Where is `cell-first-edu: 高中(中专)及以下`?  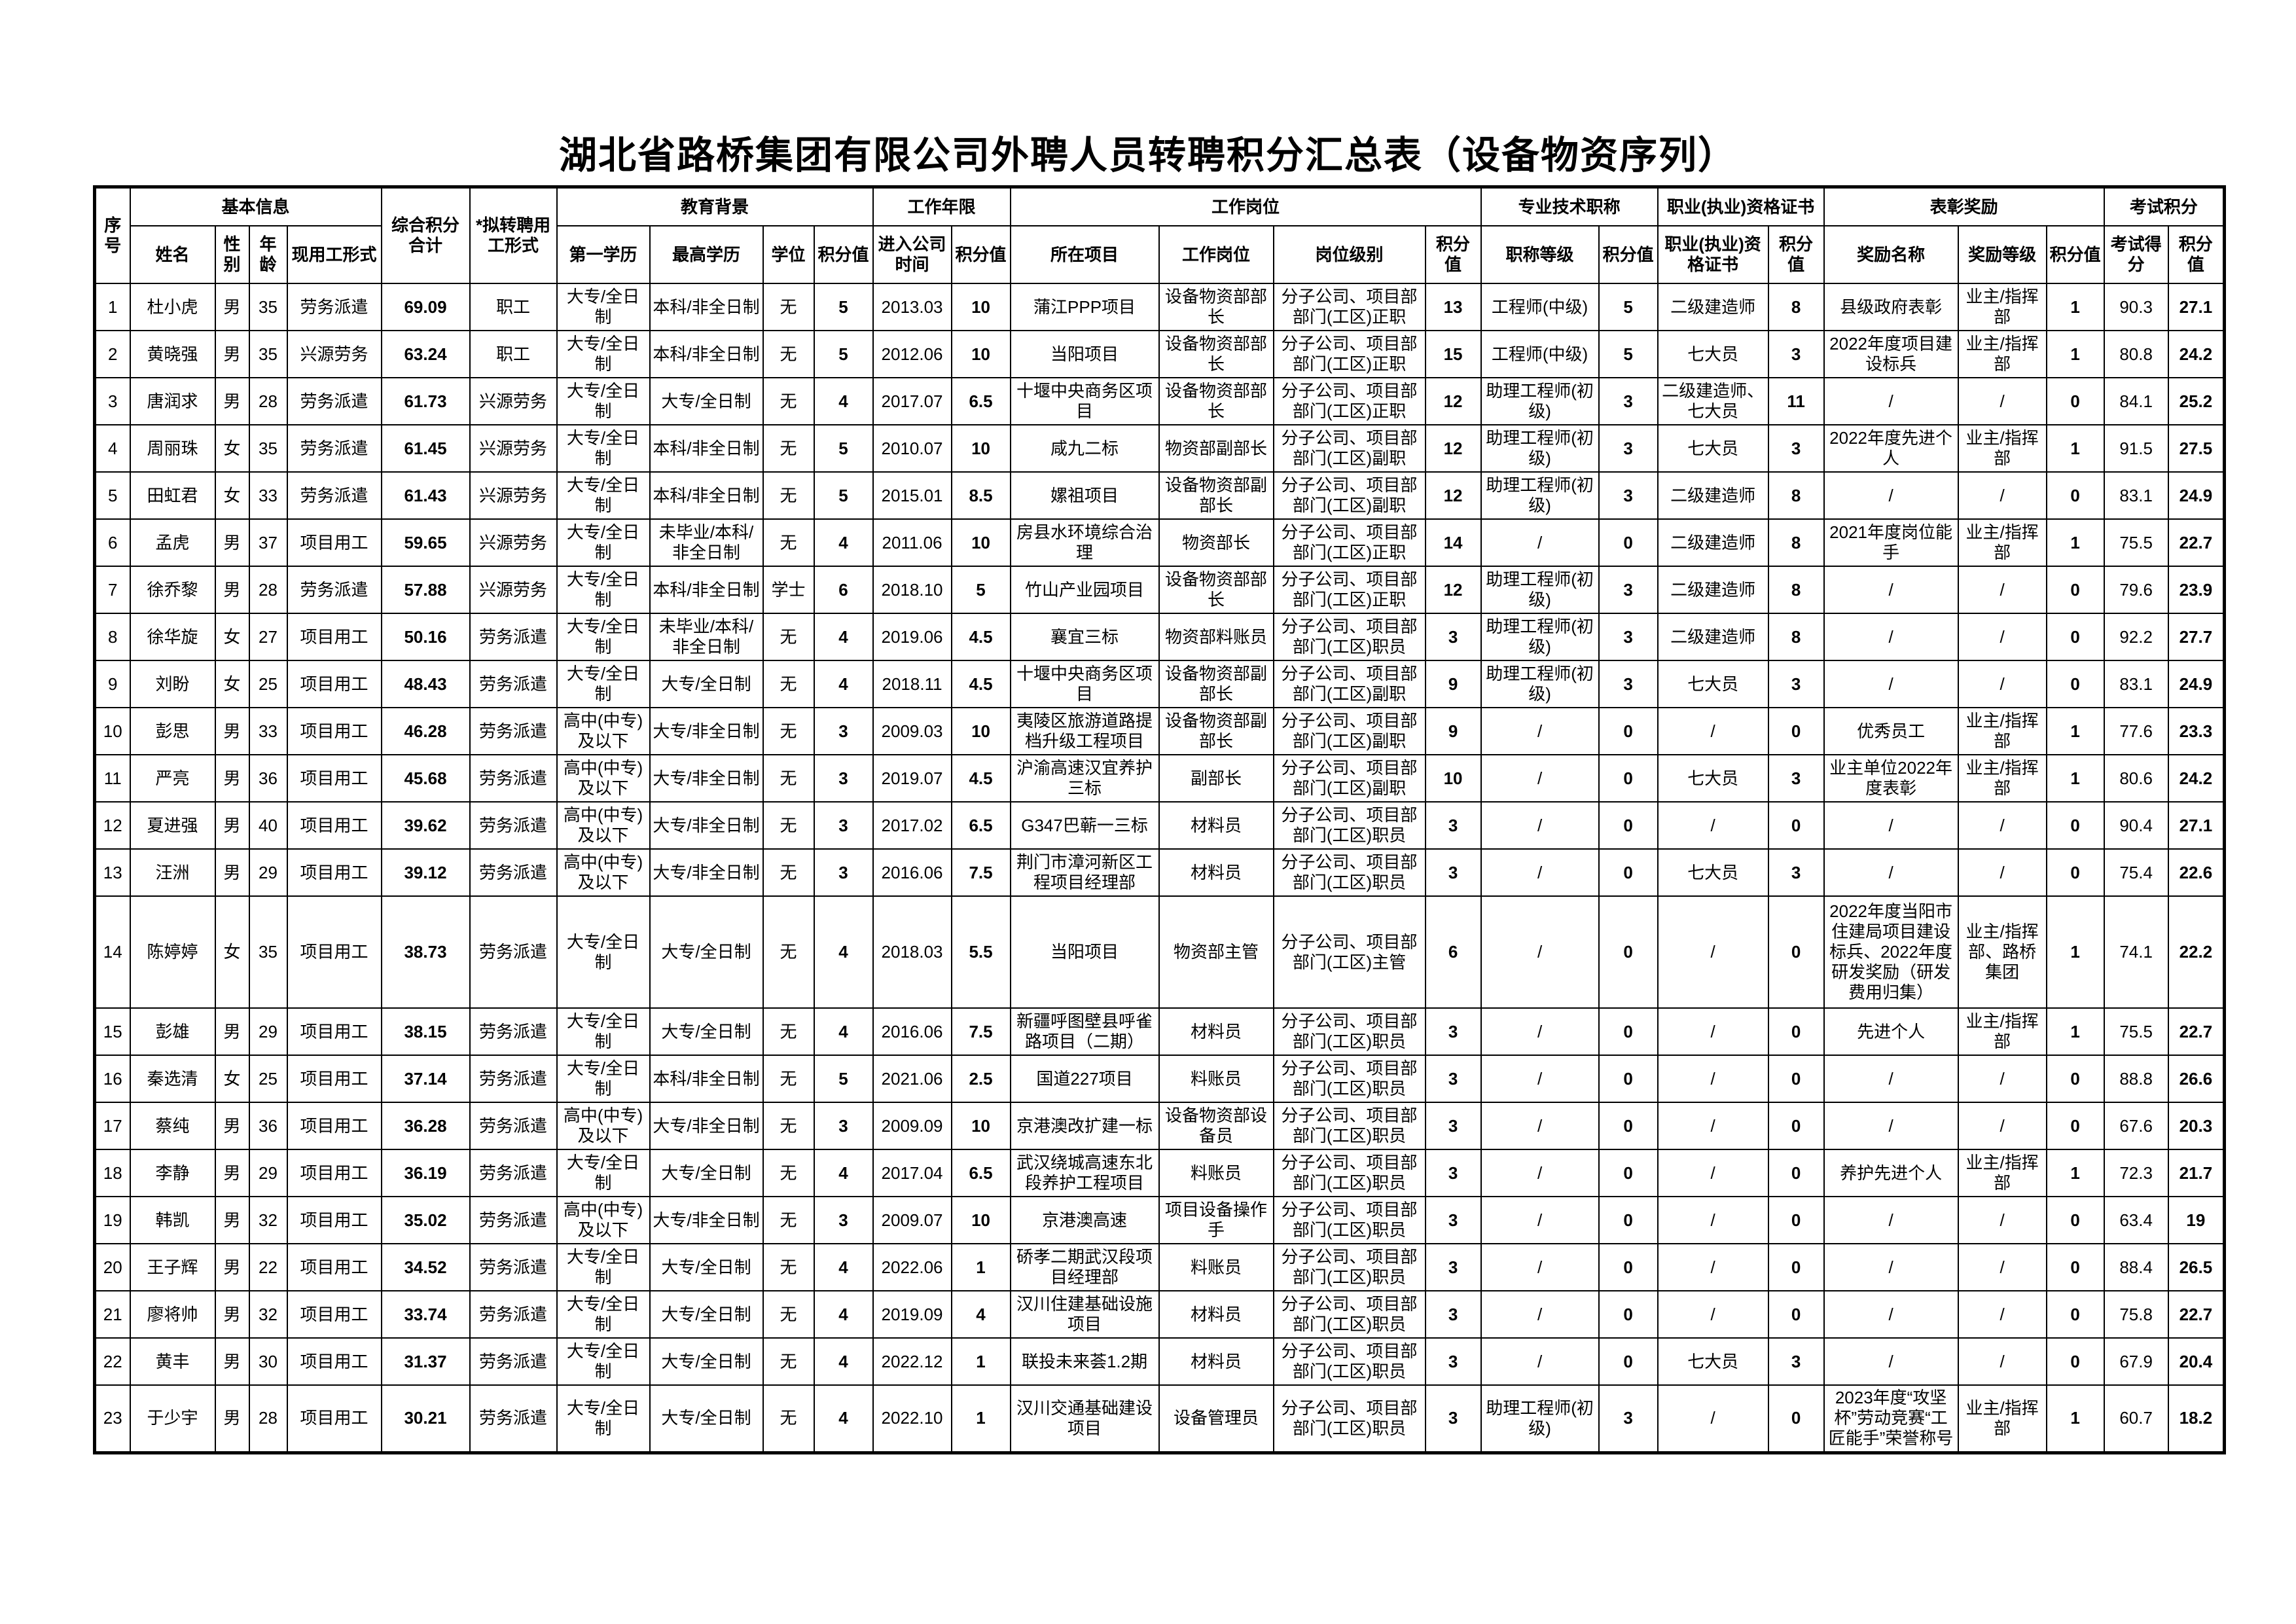
cell-first-edu: 高中(中专)及以下 is located at coordinates (603, 1126).